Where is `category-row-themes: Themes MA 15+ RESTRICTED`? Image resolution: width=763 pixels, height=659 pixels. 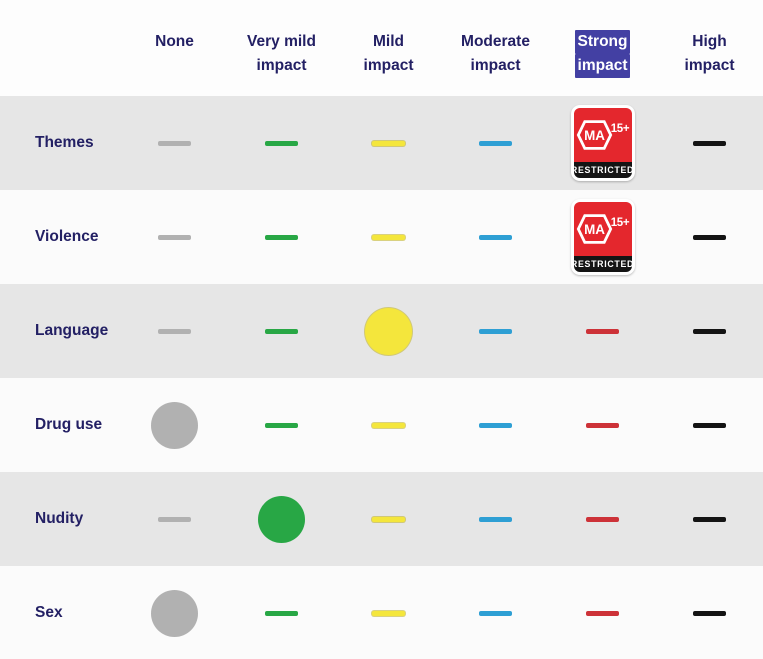
category-row-themes: Themes MA 15+ RESTRICTED is located at coordinates (381, 143).